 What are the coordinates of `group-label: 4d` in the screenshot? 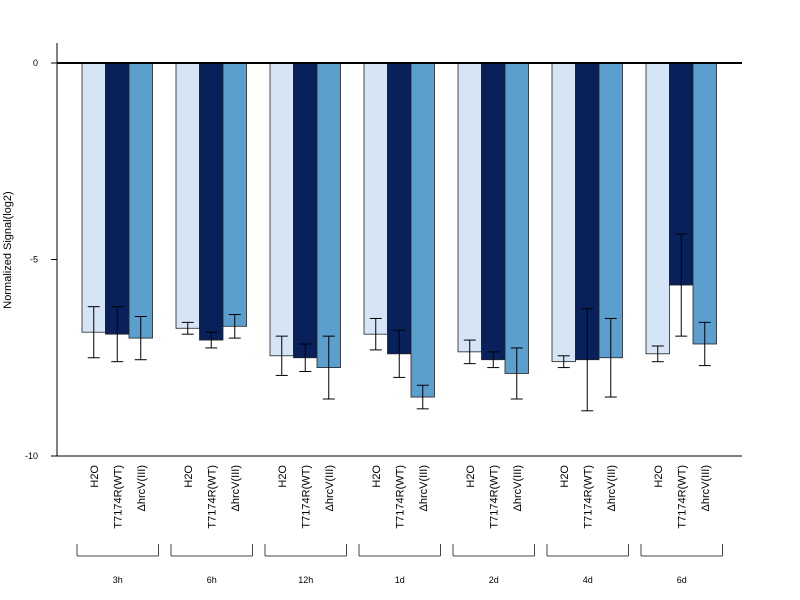 It's located at (588, 580).